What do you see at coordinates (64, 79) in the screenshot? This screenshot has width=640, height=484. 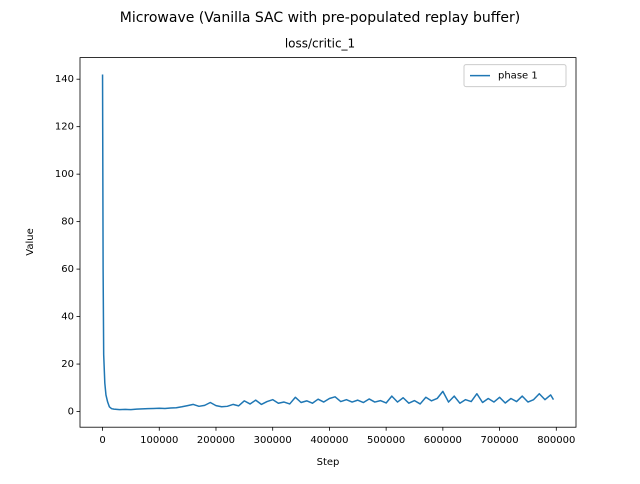 I see `y-tick-label: 140` at bounding box center [64, 79].